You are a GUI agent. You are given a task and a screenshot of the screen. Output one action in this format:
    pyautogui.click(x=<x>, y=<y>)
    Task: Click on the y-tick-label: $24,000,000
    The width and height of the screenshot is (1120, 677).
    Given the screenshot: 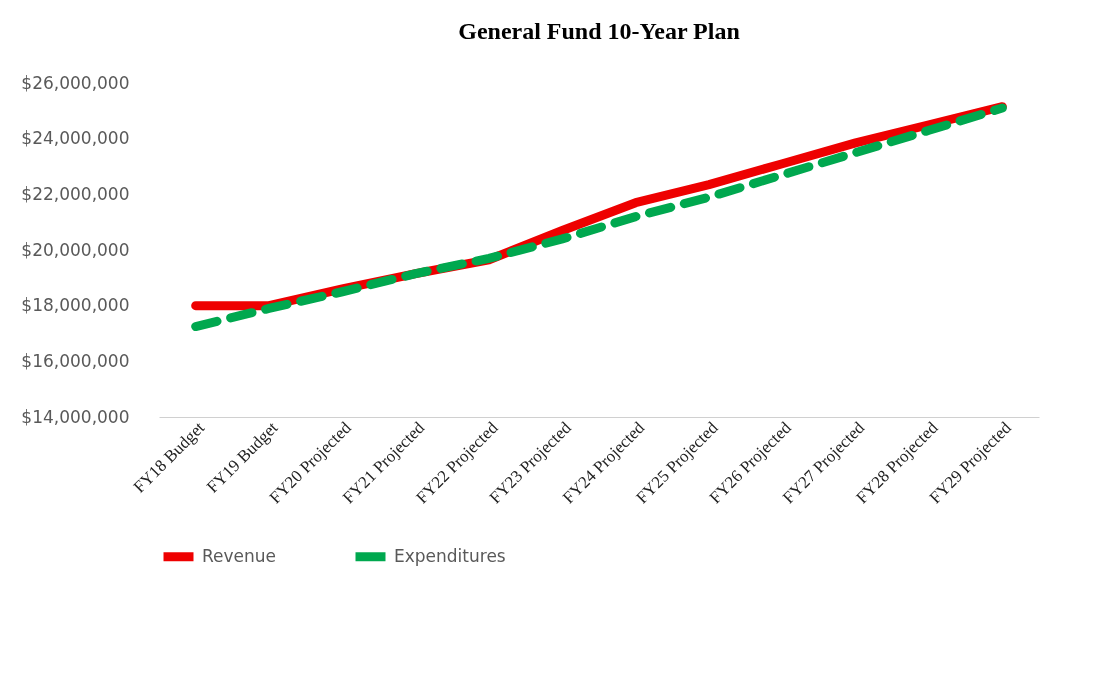 What is the action you would take?
    pyautogui.click(x=75, y=138)
    